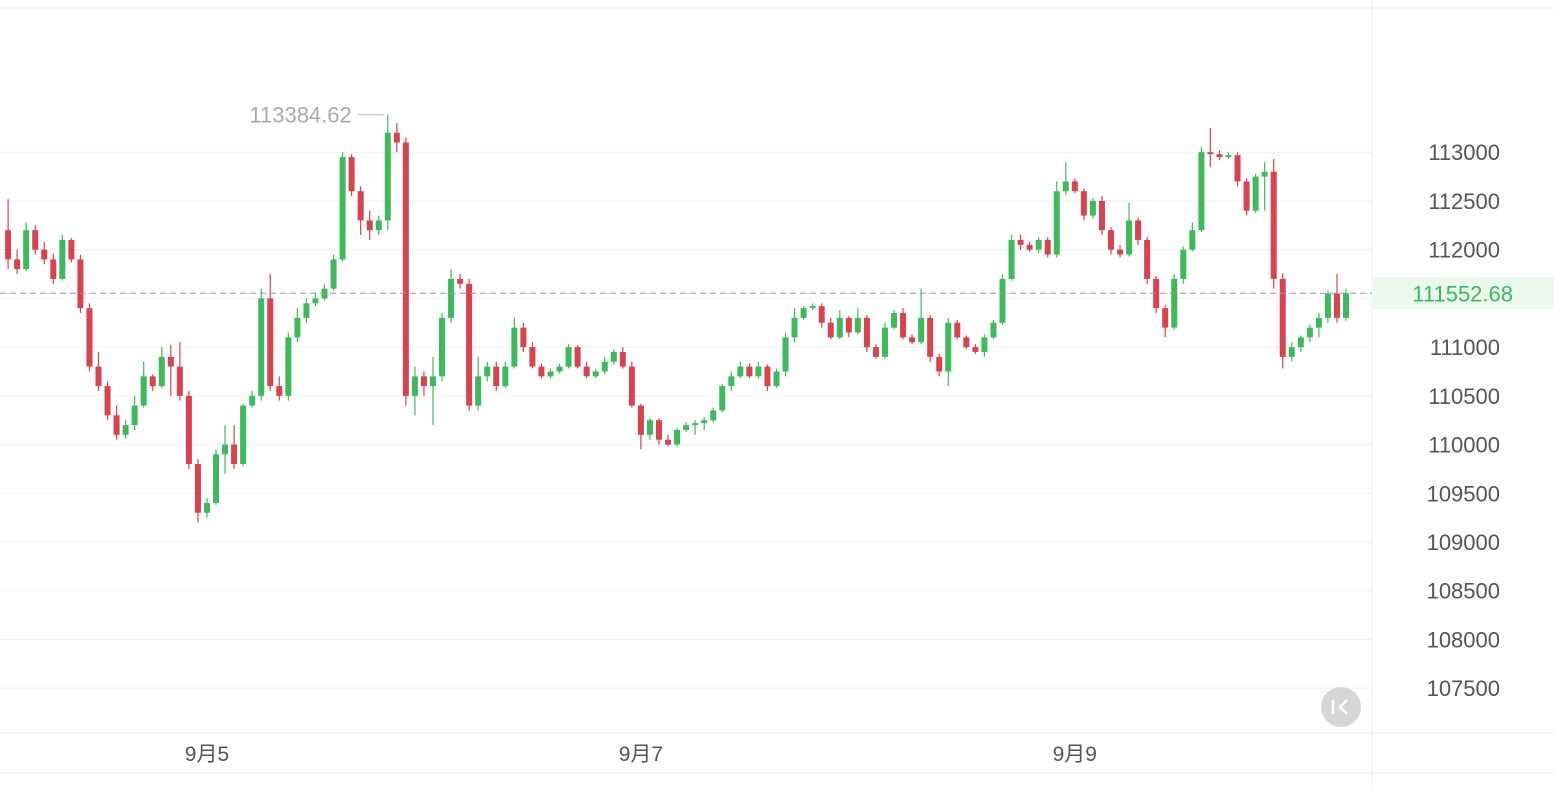 Image resolution: width=1554 pixels, height=795 pixels. I want to click on y-tick-label: 109500, so click(1463, 493).